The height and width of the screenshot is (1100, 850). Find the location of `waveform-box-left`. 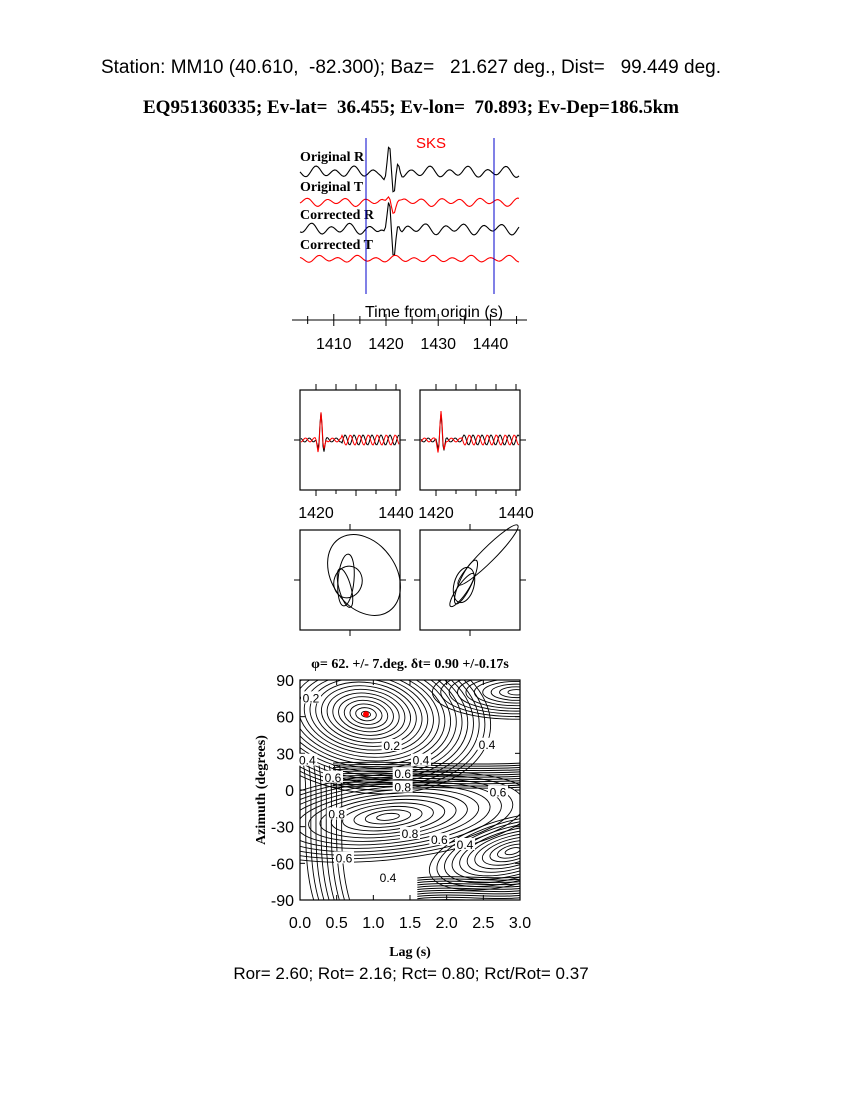

waveform-box-left is located at coordinates (350, 440).